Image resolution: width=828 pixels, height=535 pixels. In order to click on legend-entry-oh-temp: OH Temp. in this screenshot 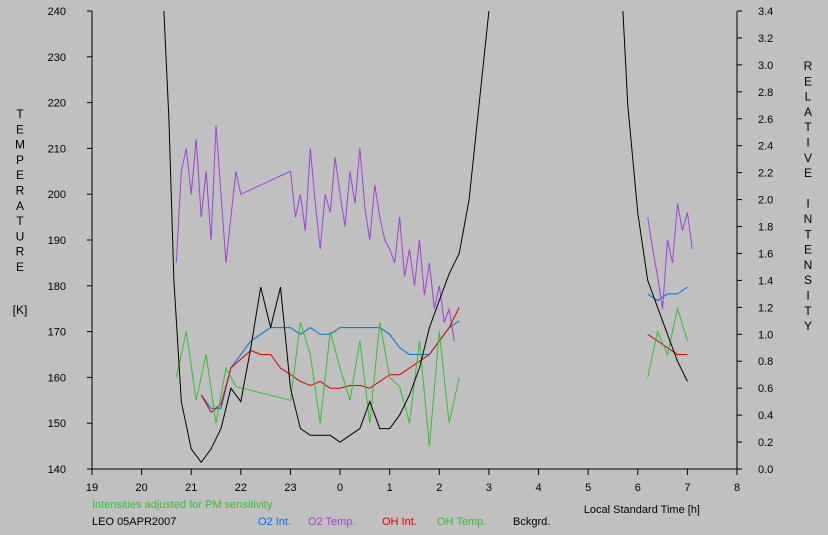, I will do `click(461, 522)`.